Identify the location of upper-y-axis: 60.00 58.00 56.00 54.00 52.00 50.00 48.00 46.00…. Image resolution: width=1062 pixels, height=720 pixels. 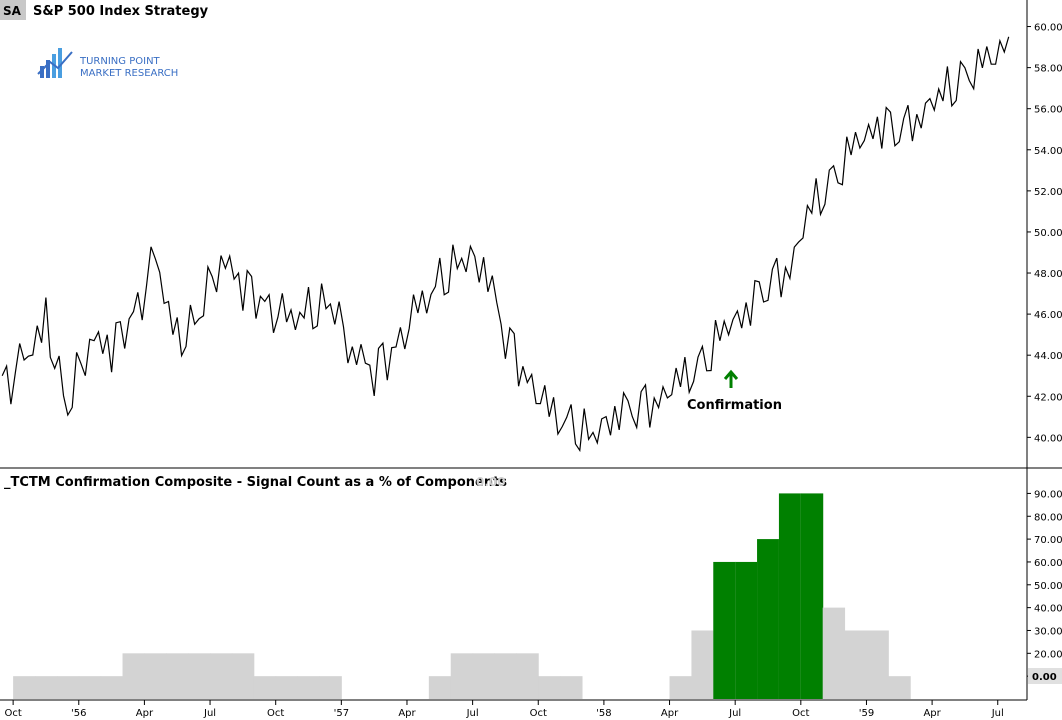
(1044, 233).